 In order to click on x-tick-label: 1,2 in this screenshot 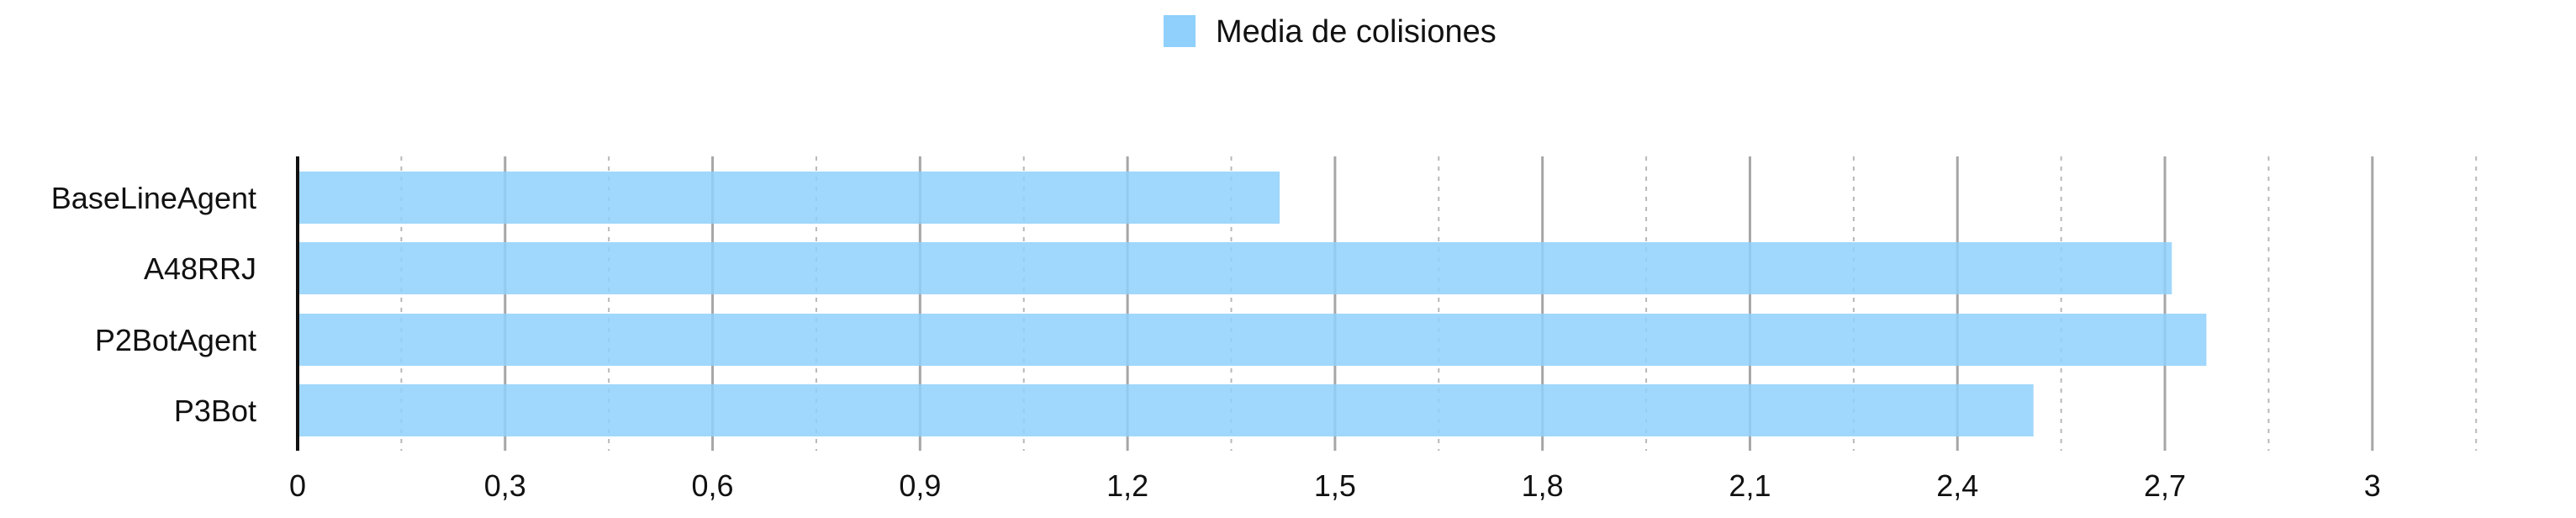, I will do `click(1127, 485)`.